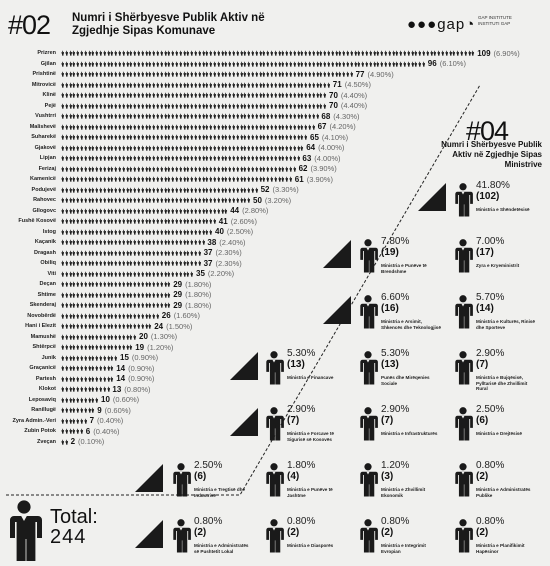  I want to click on bar-value: 40, so click(219, 231).